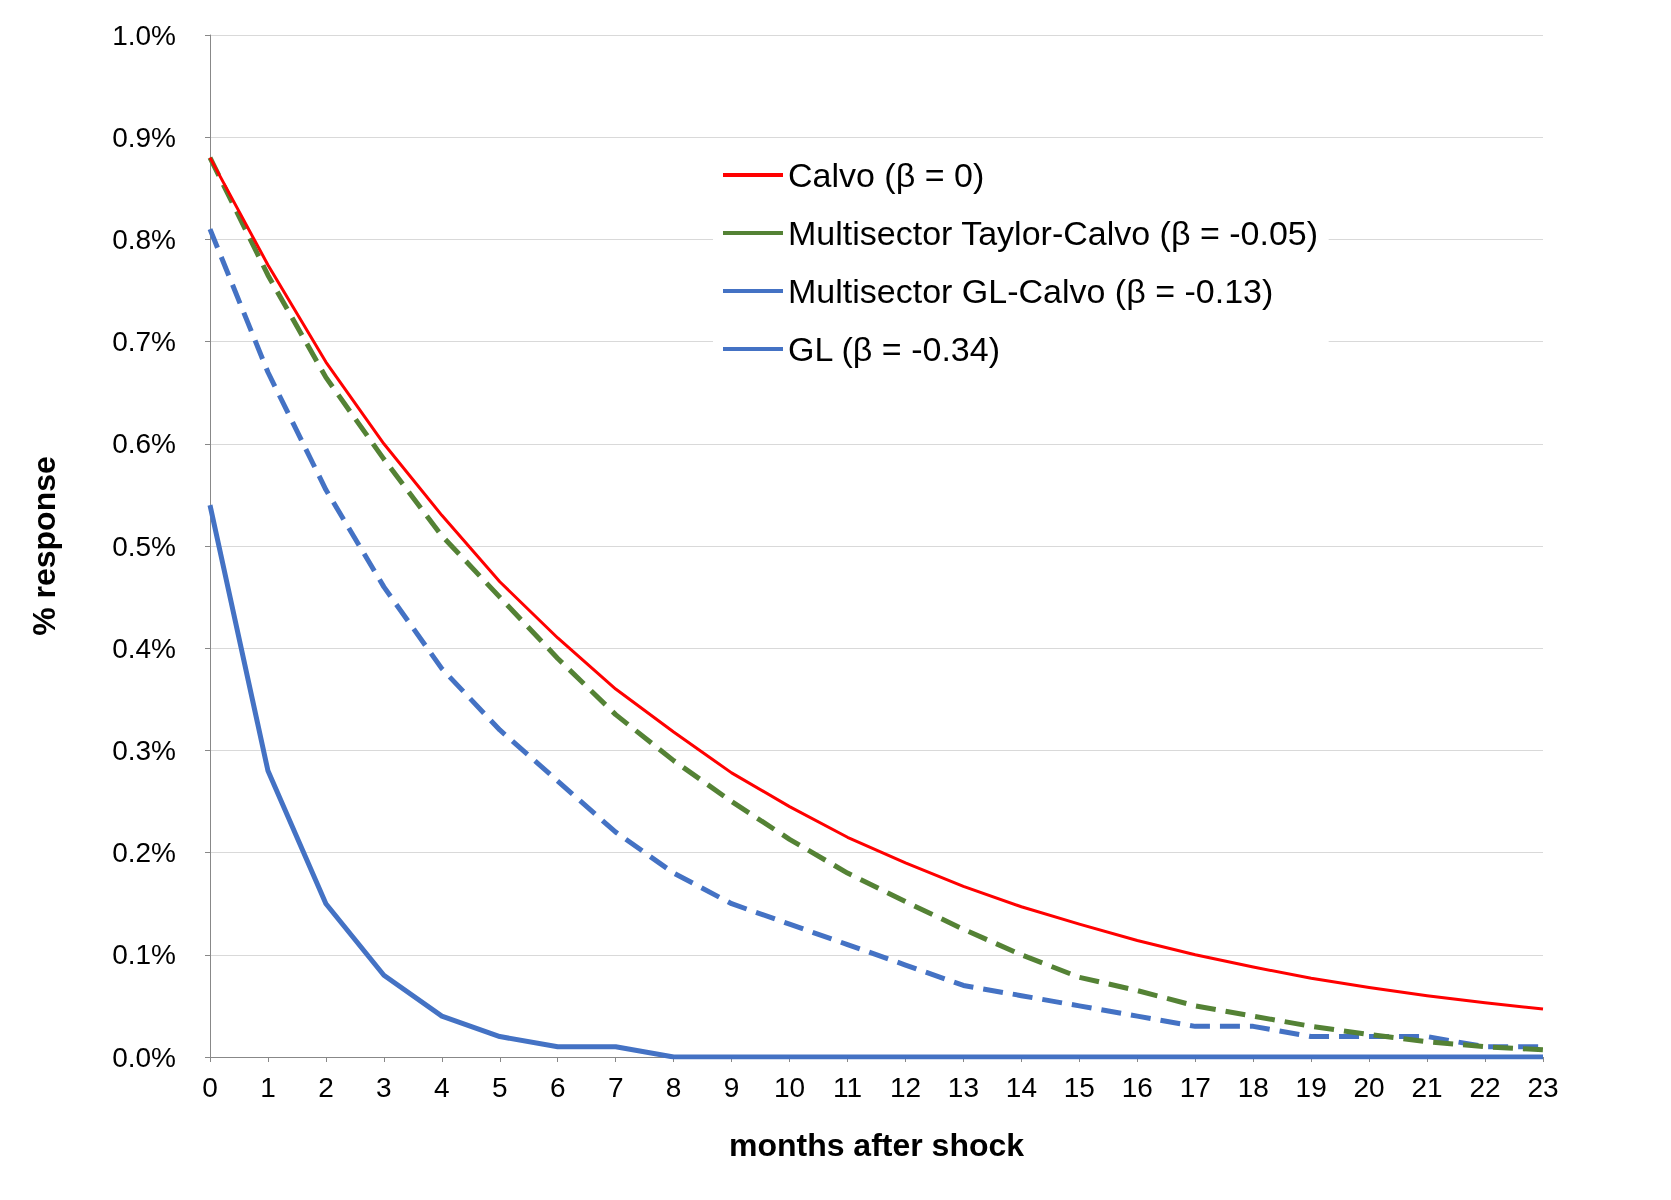 The width and height of the screenshot is (1671, 1200). I want to click on y-tick-label: 0.8%, so click(144, 239).